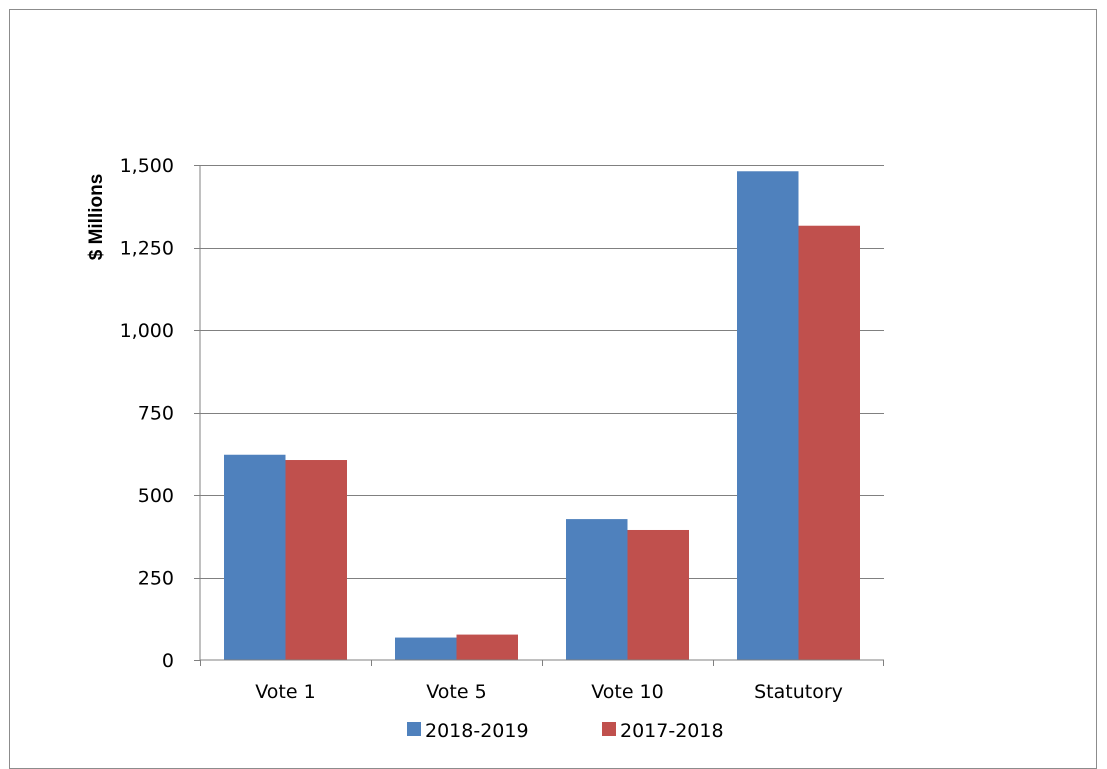 The height and width of the screenshot is (769, 1107). Describe the element at coordinates (597, 589) in the screenshot. I see `bar-vote-10-2018-2019` at that location.